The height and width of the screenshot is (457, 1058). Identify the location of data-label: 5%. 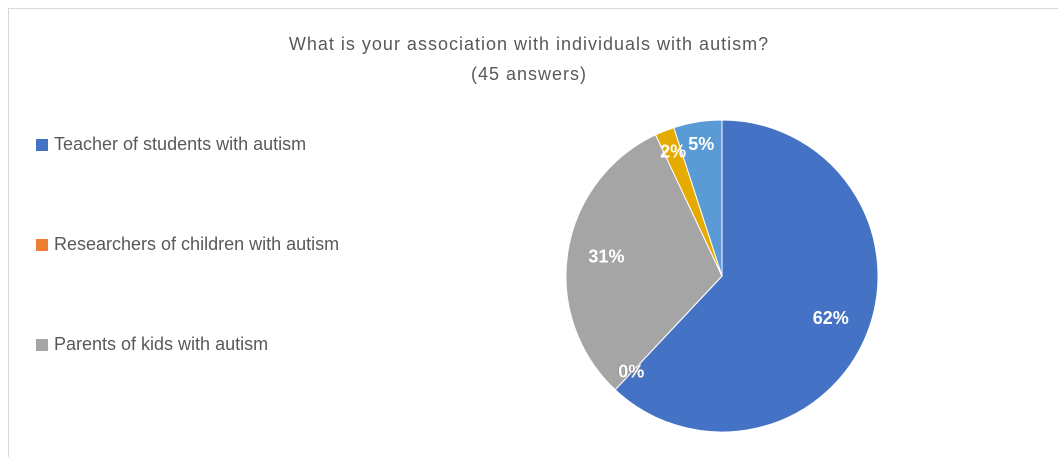
(701, 144).